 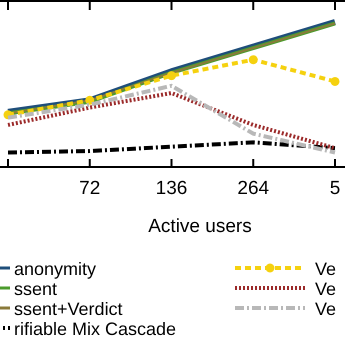 I want to click on x-tick-label: 136, so click(x=172, y=188).